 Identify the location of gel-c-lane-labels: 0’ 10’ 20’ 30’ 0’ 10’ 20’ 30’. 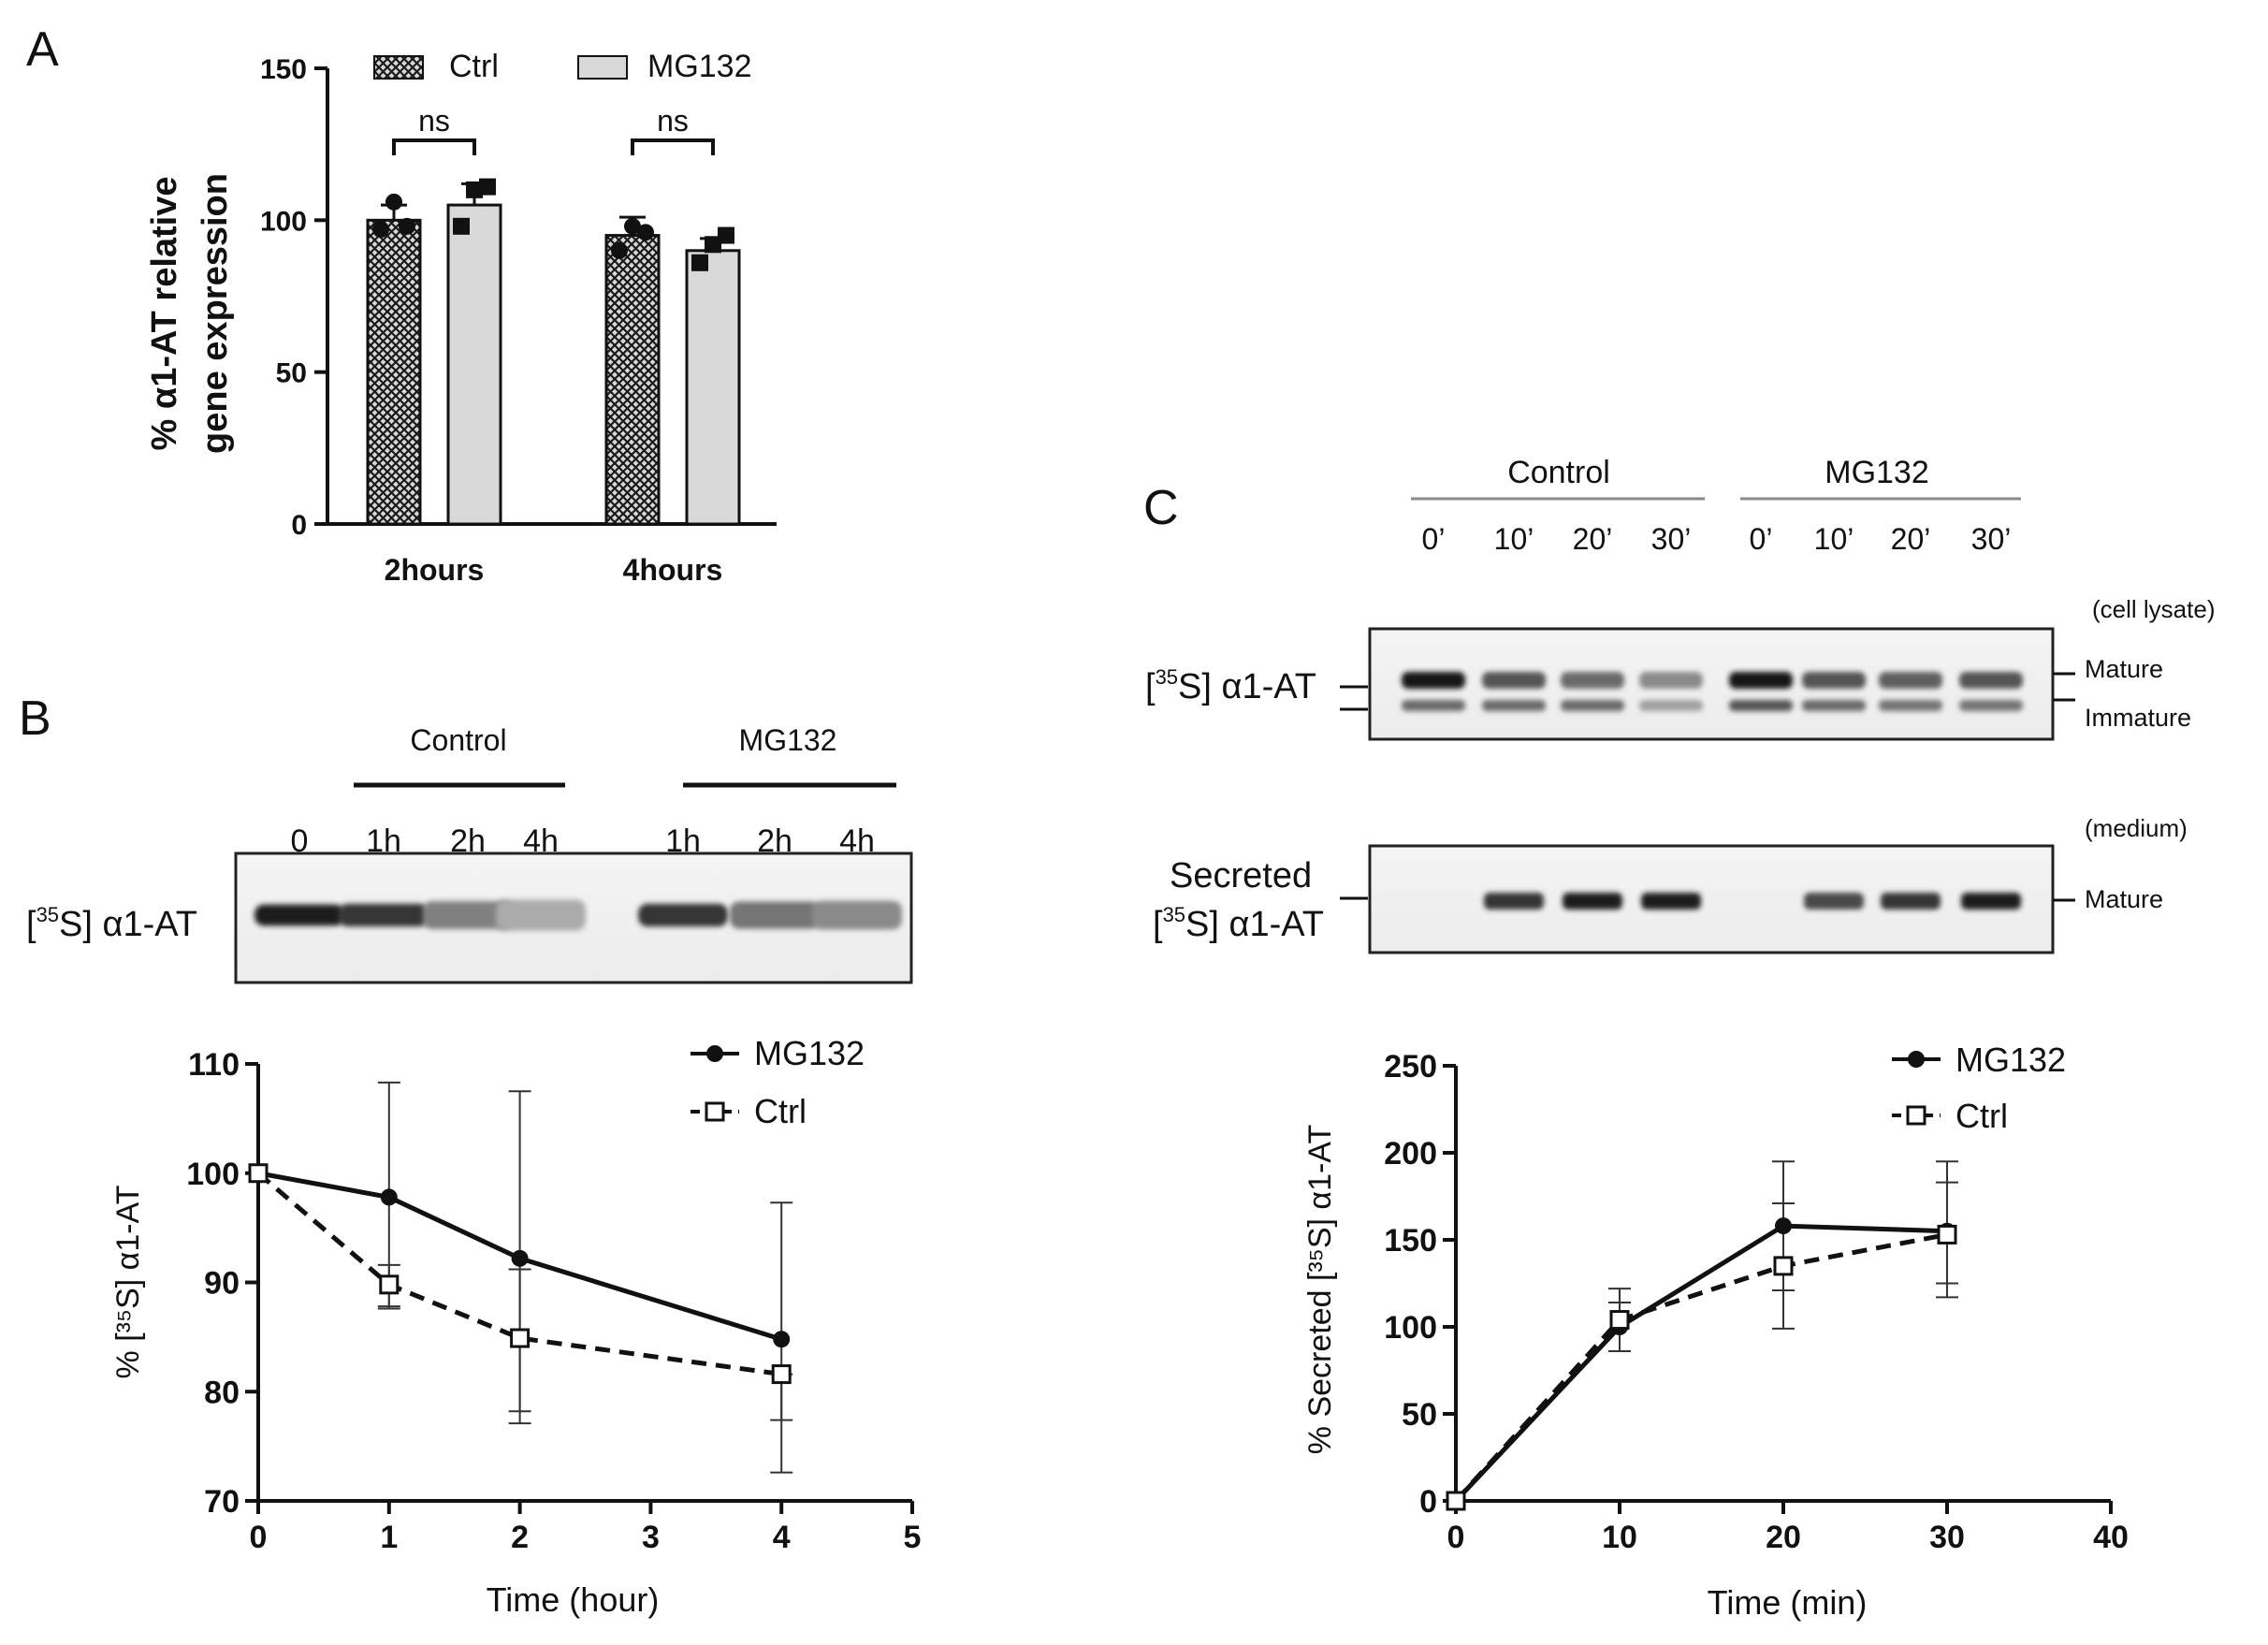
(1717, 539).